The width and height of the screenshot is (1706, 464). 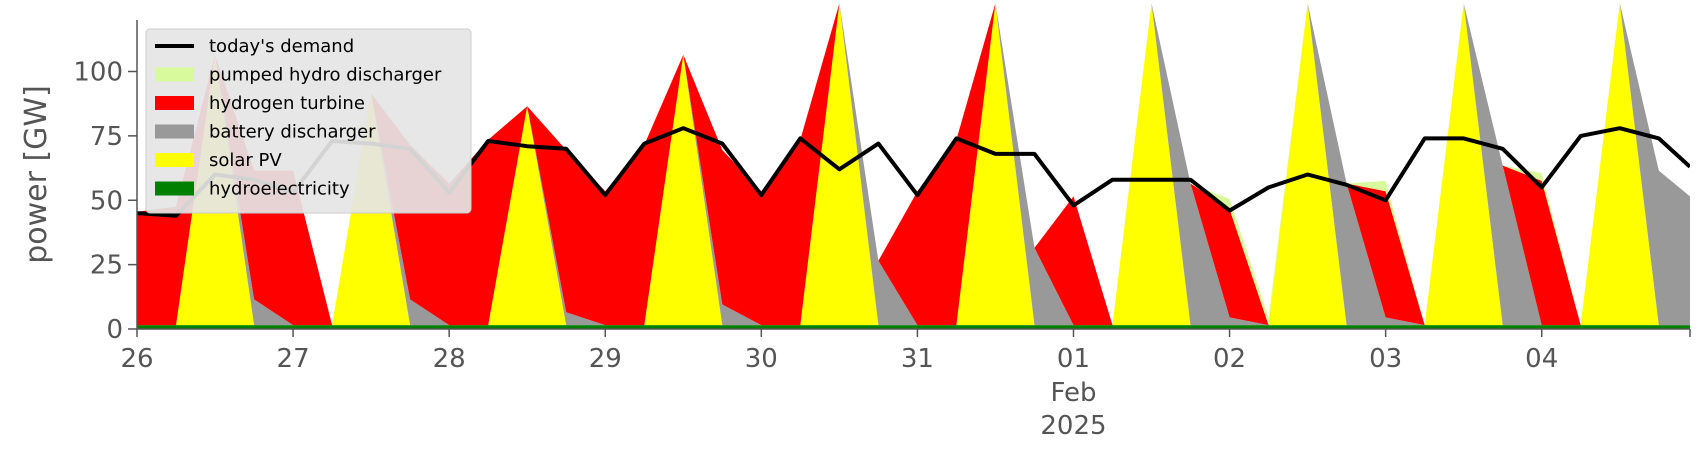 I want to click on legend-box, so click(x=308, y=121).